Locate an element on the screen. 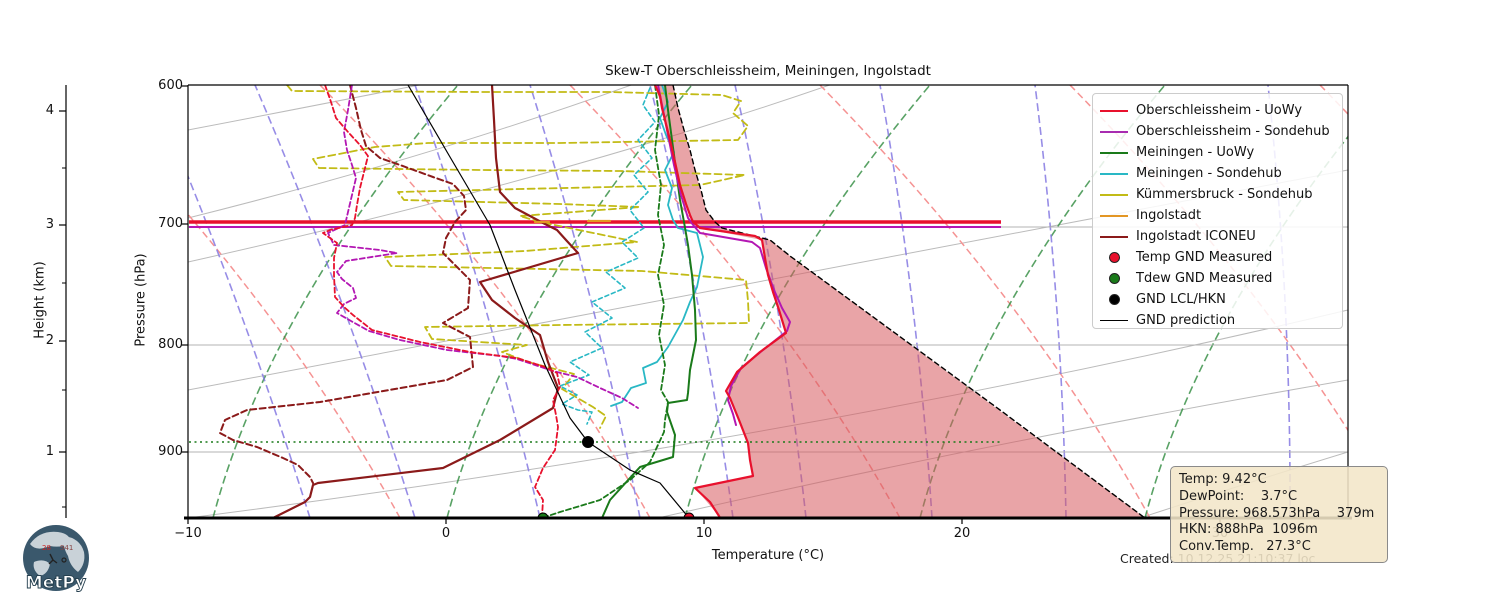  series-ingolstadt-iconeu-temp is located at coordinates (425, 301).